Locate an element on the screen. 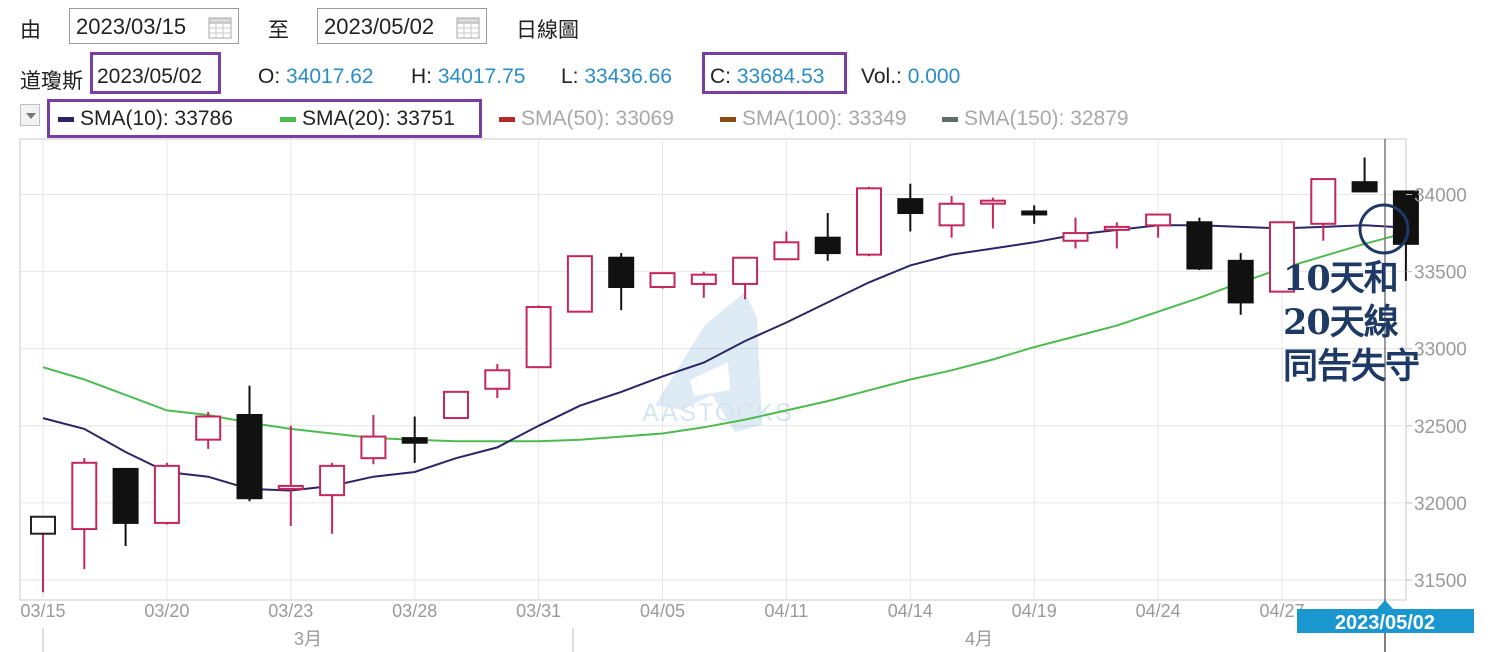 The width and height of the screenshot is (1502, 652). x-tick-label: 03/23 is located at coordinates (290, 611).